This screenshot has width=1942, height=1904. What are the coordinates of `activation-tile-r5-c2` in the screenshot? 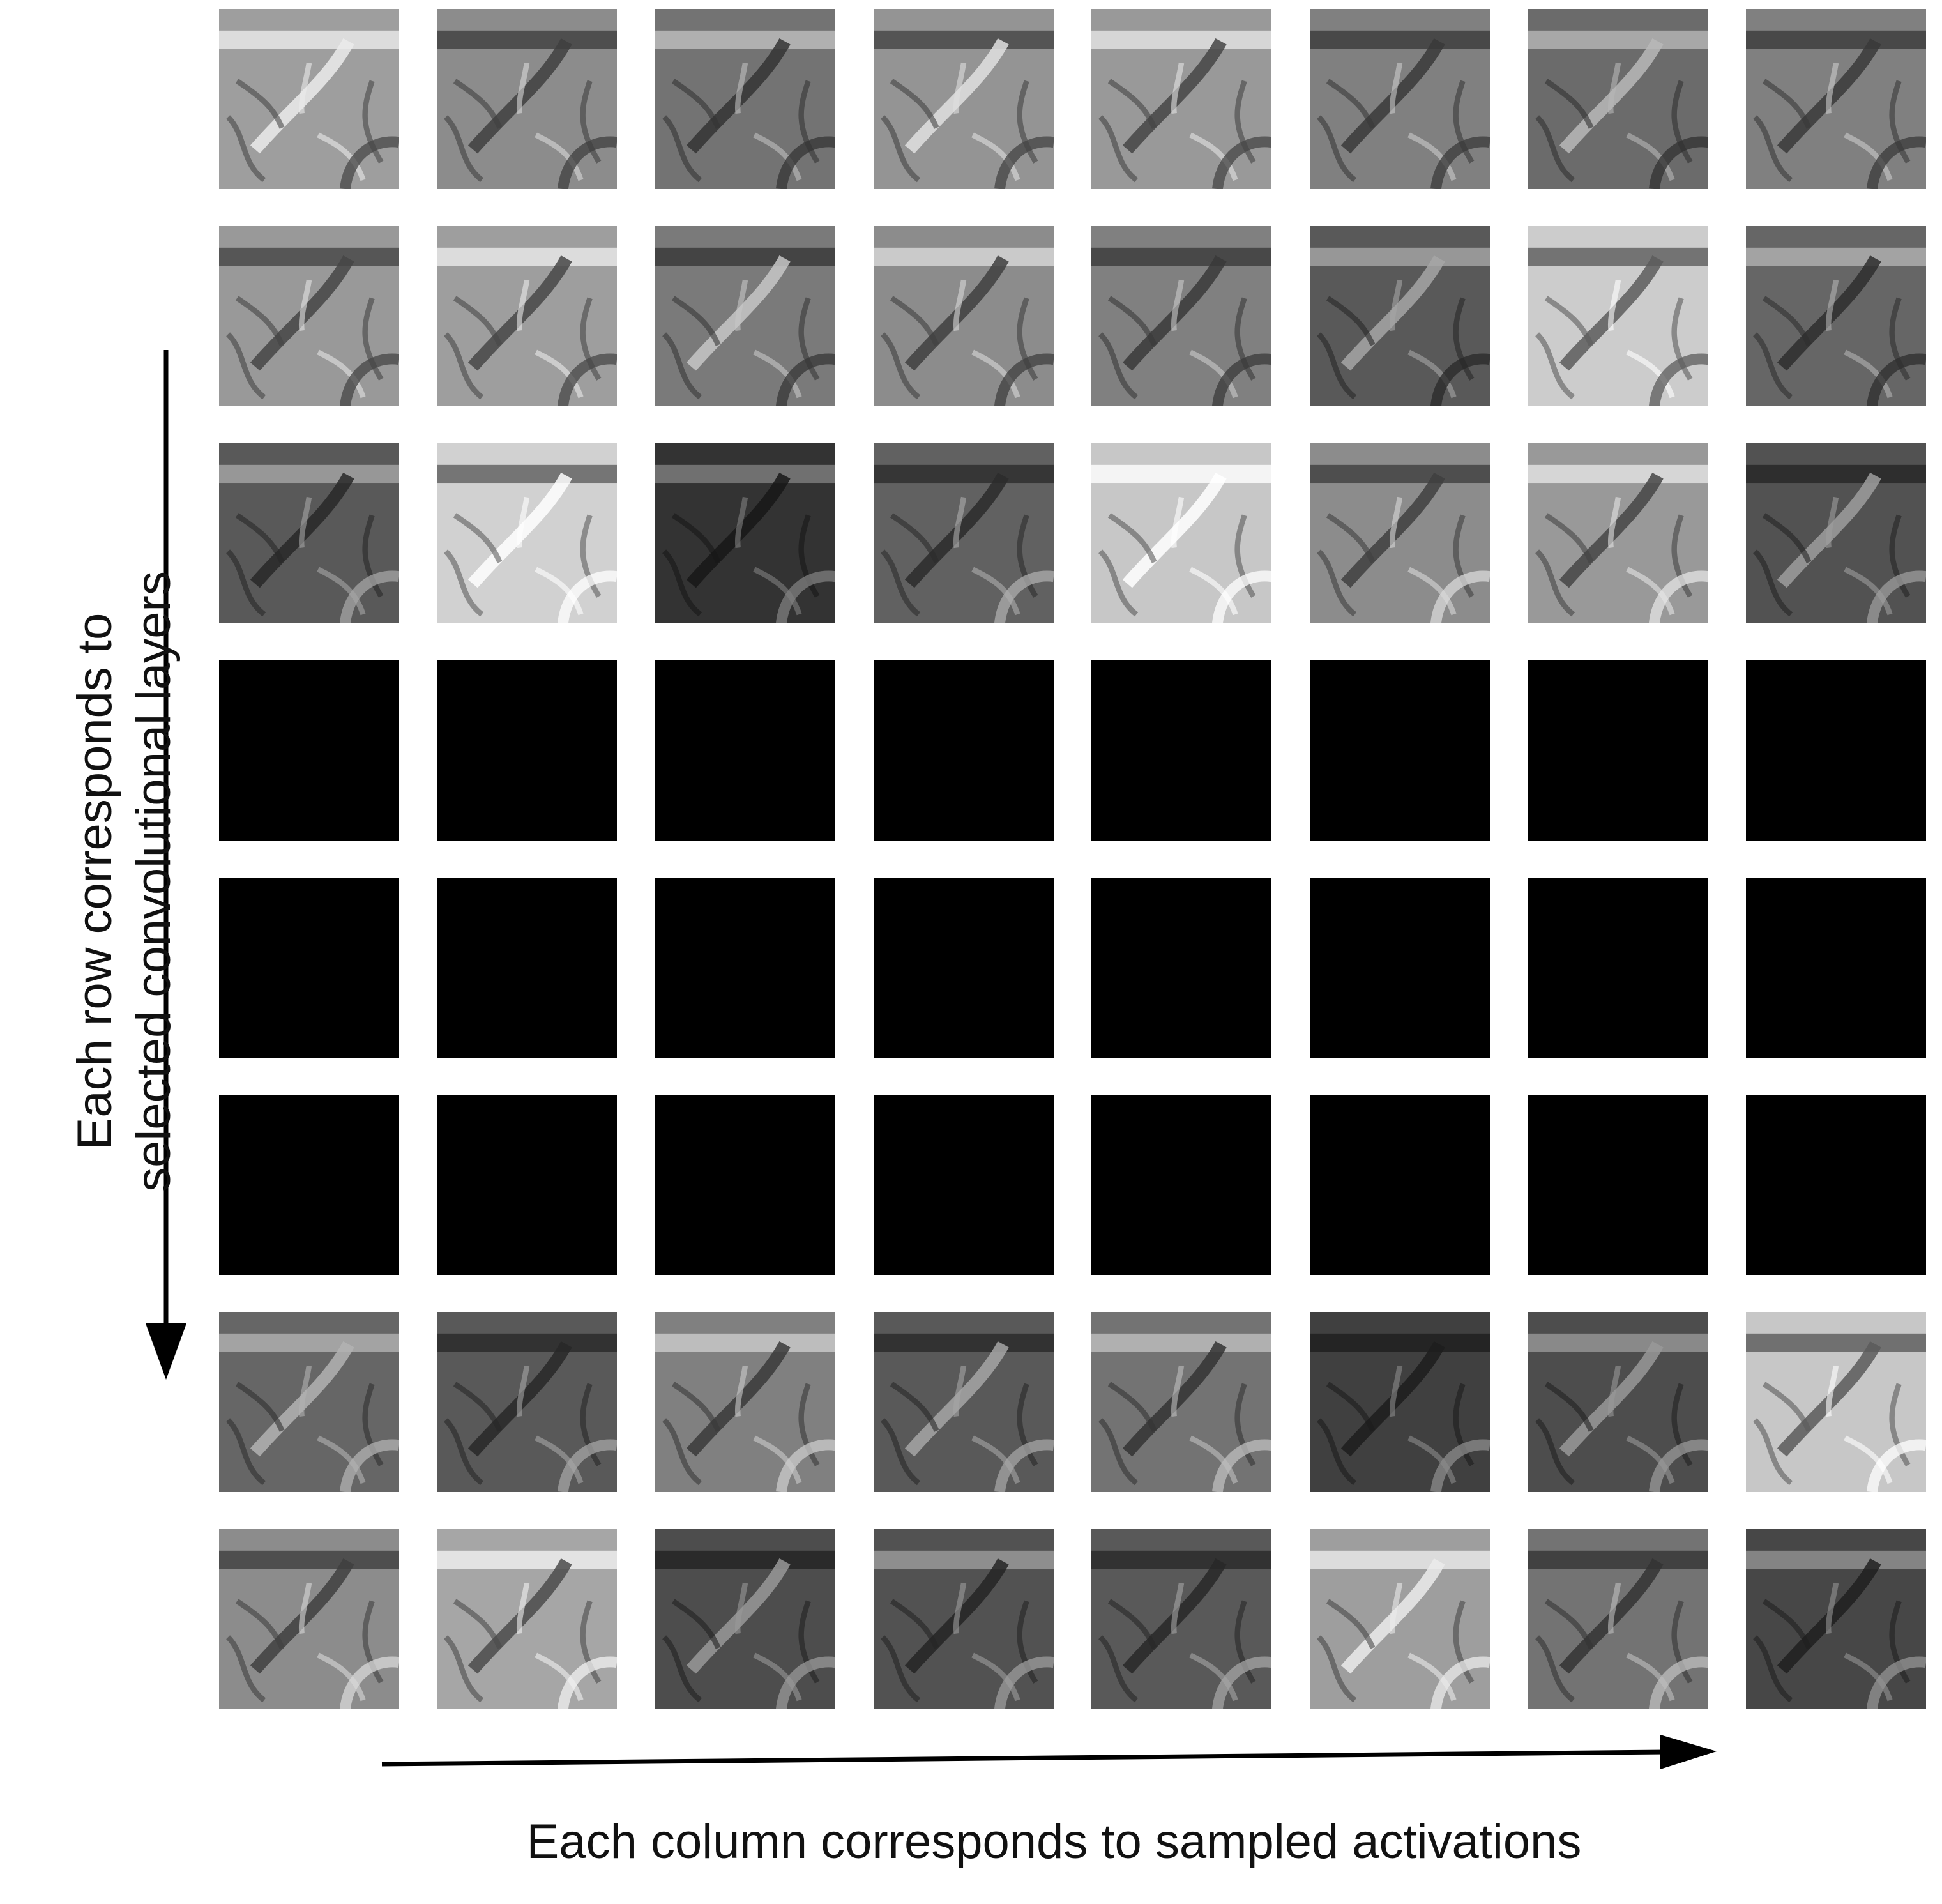 It's located at (527, 968).